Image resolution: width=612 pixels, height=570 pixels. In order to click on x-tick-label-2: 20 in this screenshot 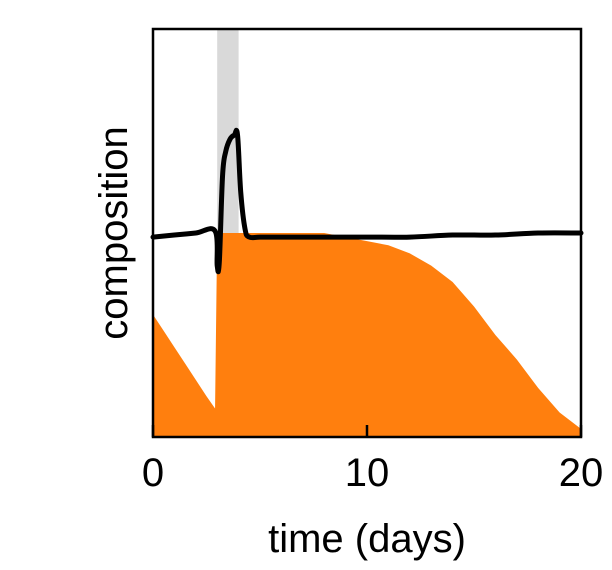, I will do `click(581, 473)`.